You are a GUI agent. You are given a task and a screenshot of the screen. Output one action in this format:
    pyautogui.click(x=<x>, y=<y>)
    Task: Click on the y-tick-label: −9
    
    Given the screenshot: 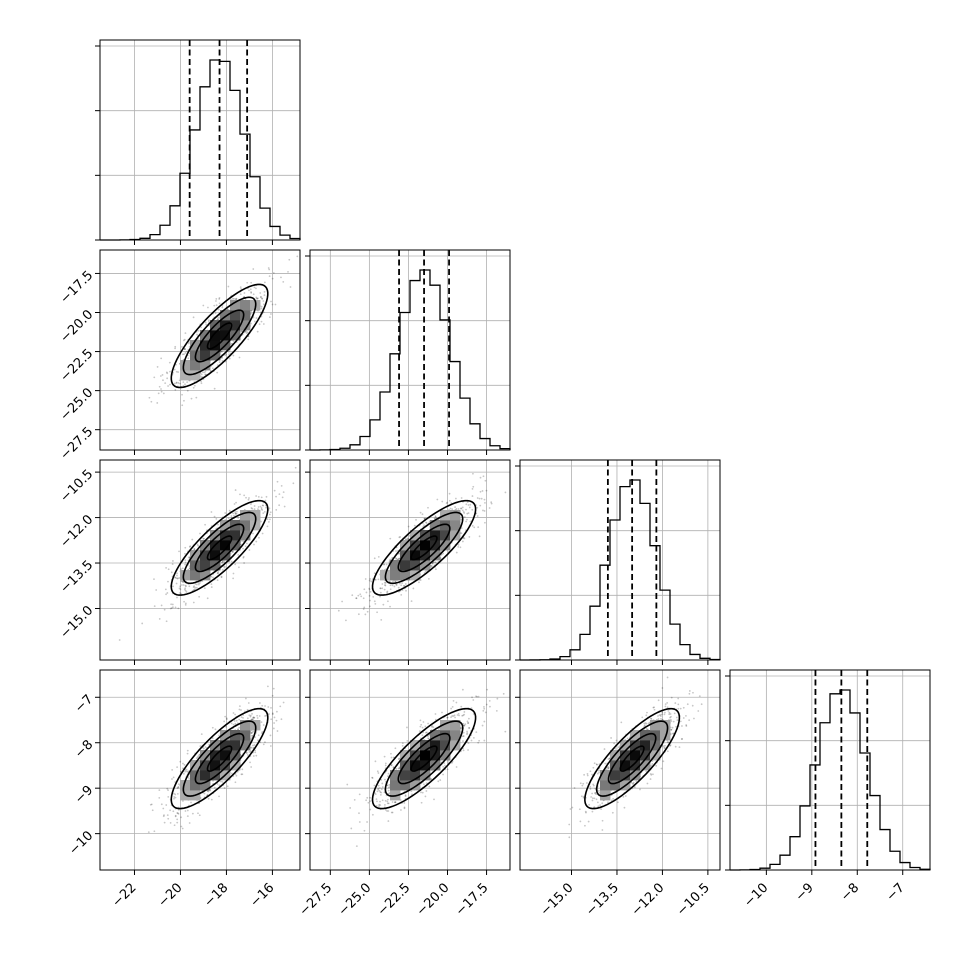 What is the action you would take?
    pyautogui.click(x=84, y=795)
    